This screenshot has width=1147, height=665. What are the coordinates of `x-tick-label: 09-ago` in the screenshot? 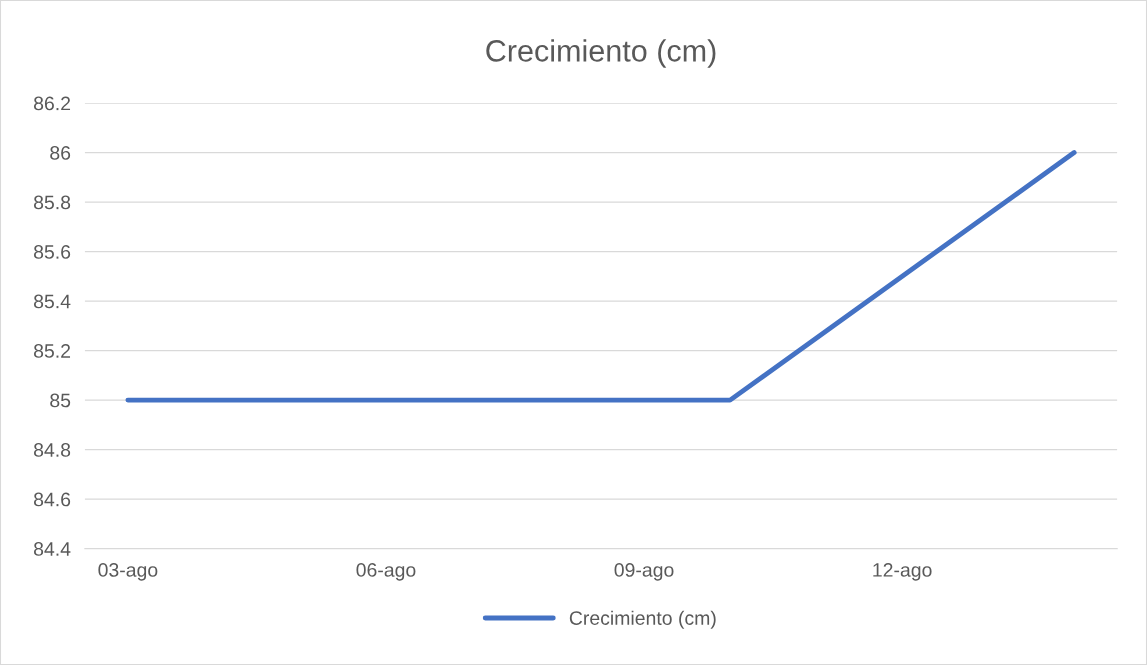 It's located at (644, 572).